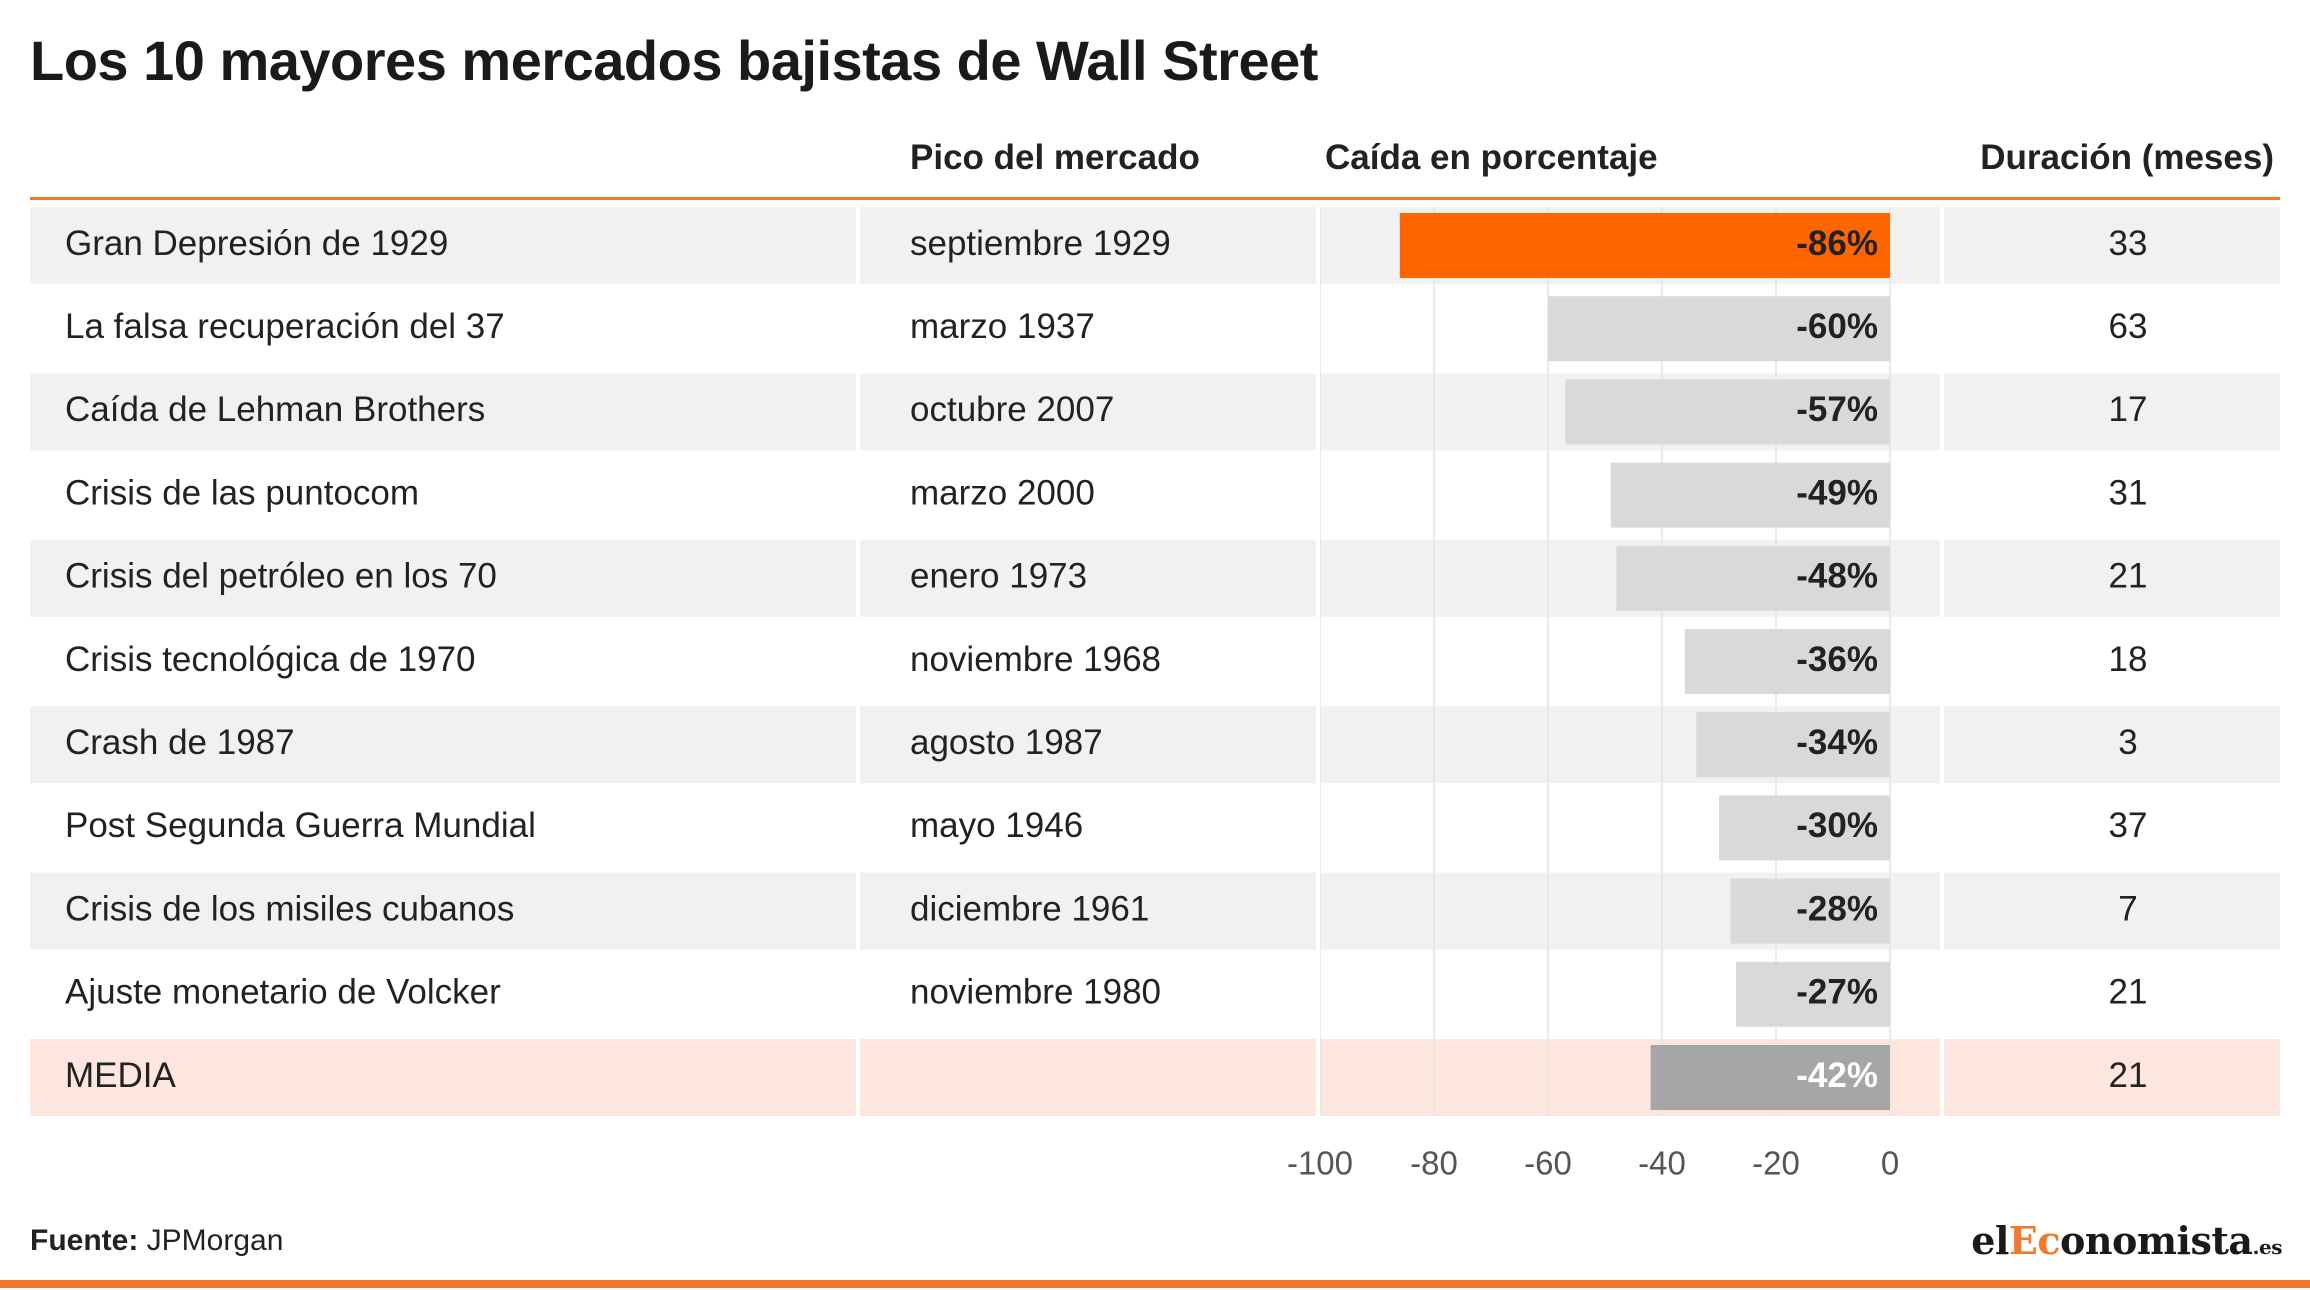  What do you see at coordinates (285, 326) in the screenshot?
I see `row-name: La falsa recuperación del 37` at bounding box center [285, 326].